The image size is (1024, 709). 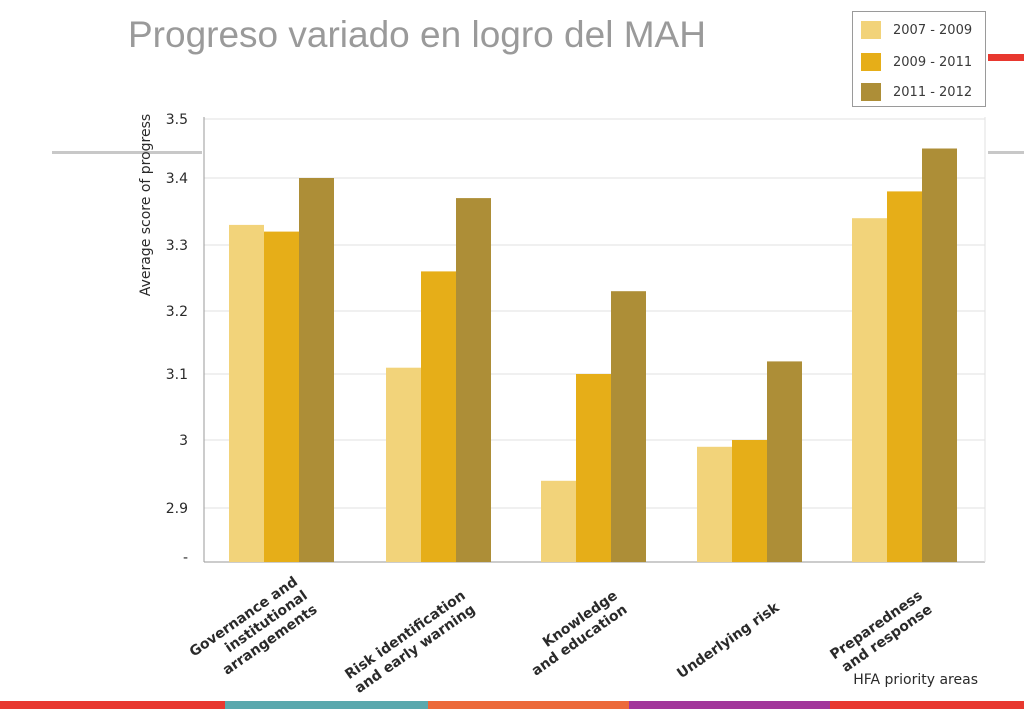 I want to click on footer-color-bar, so click(x=512, y=705).